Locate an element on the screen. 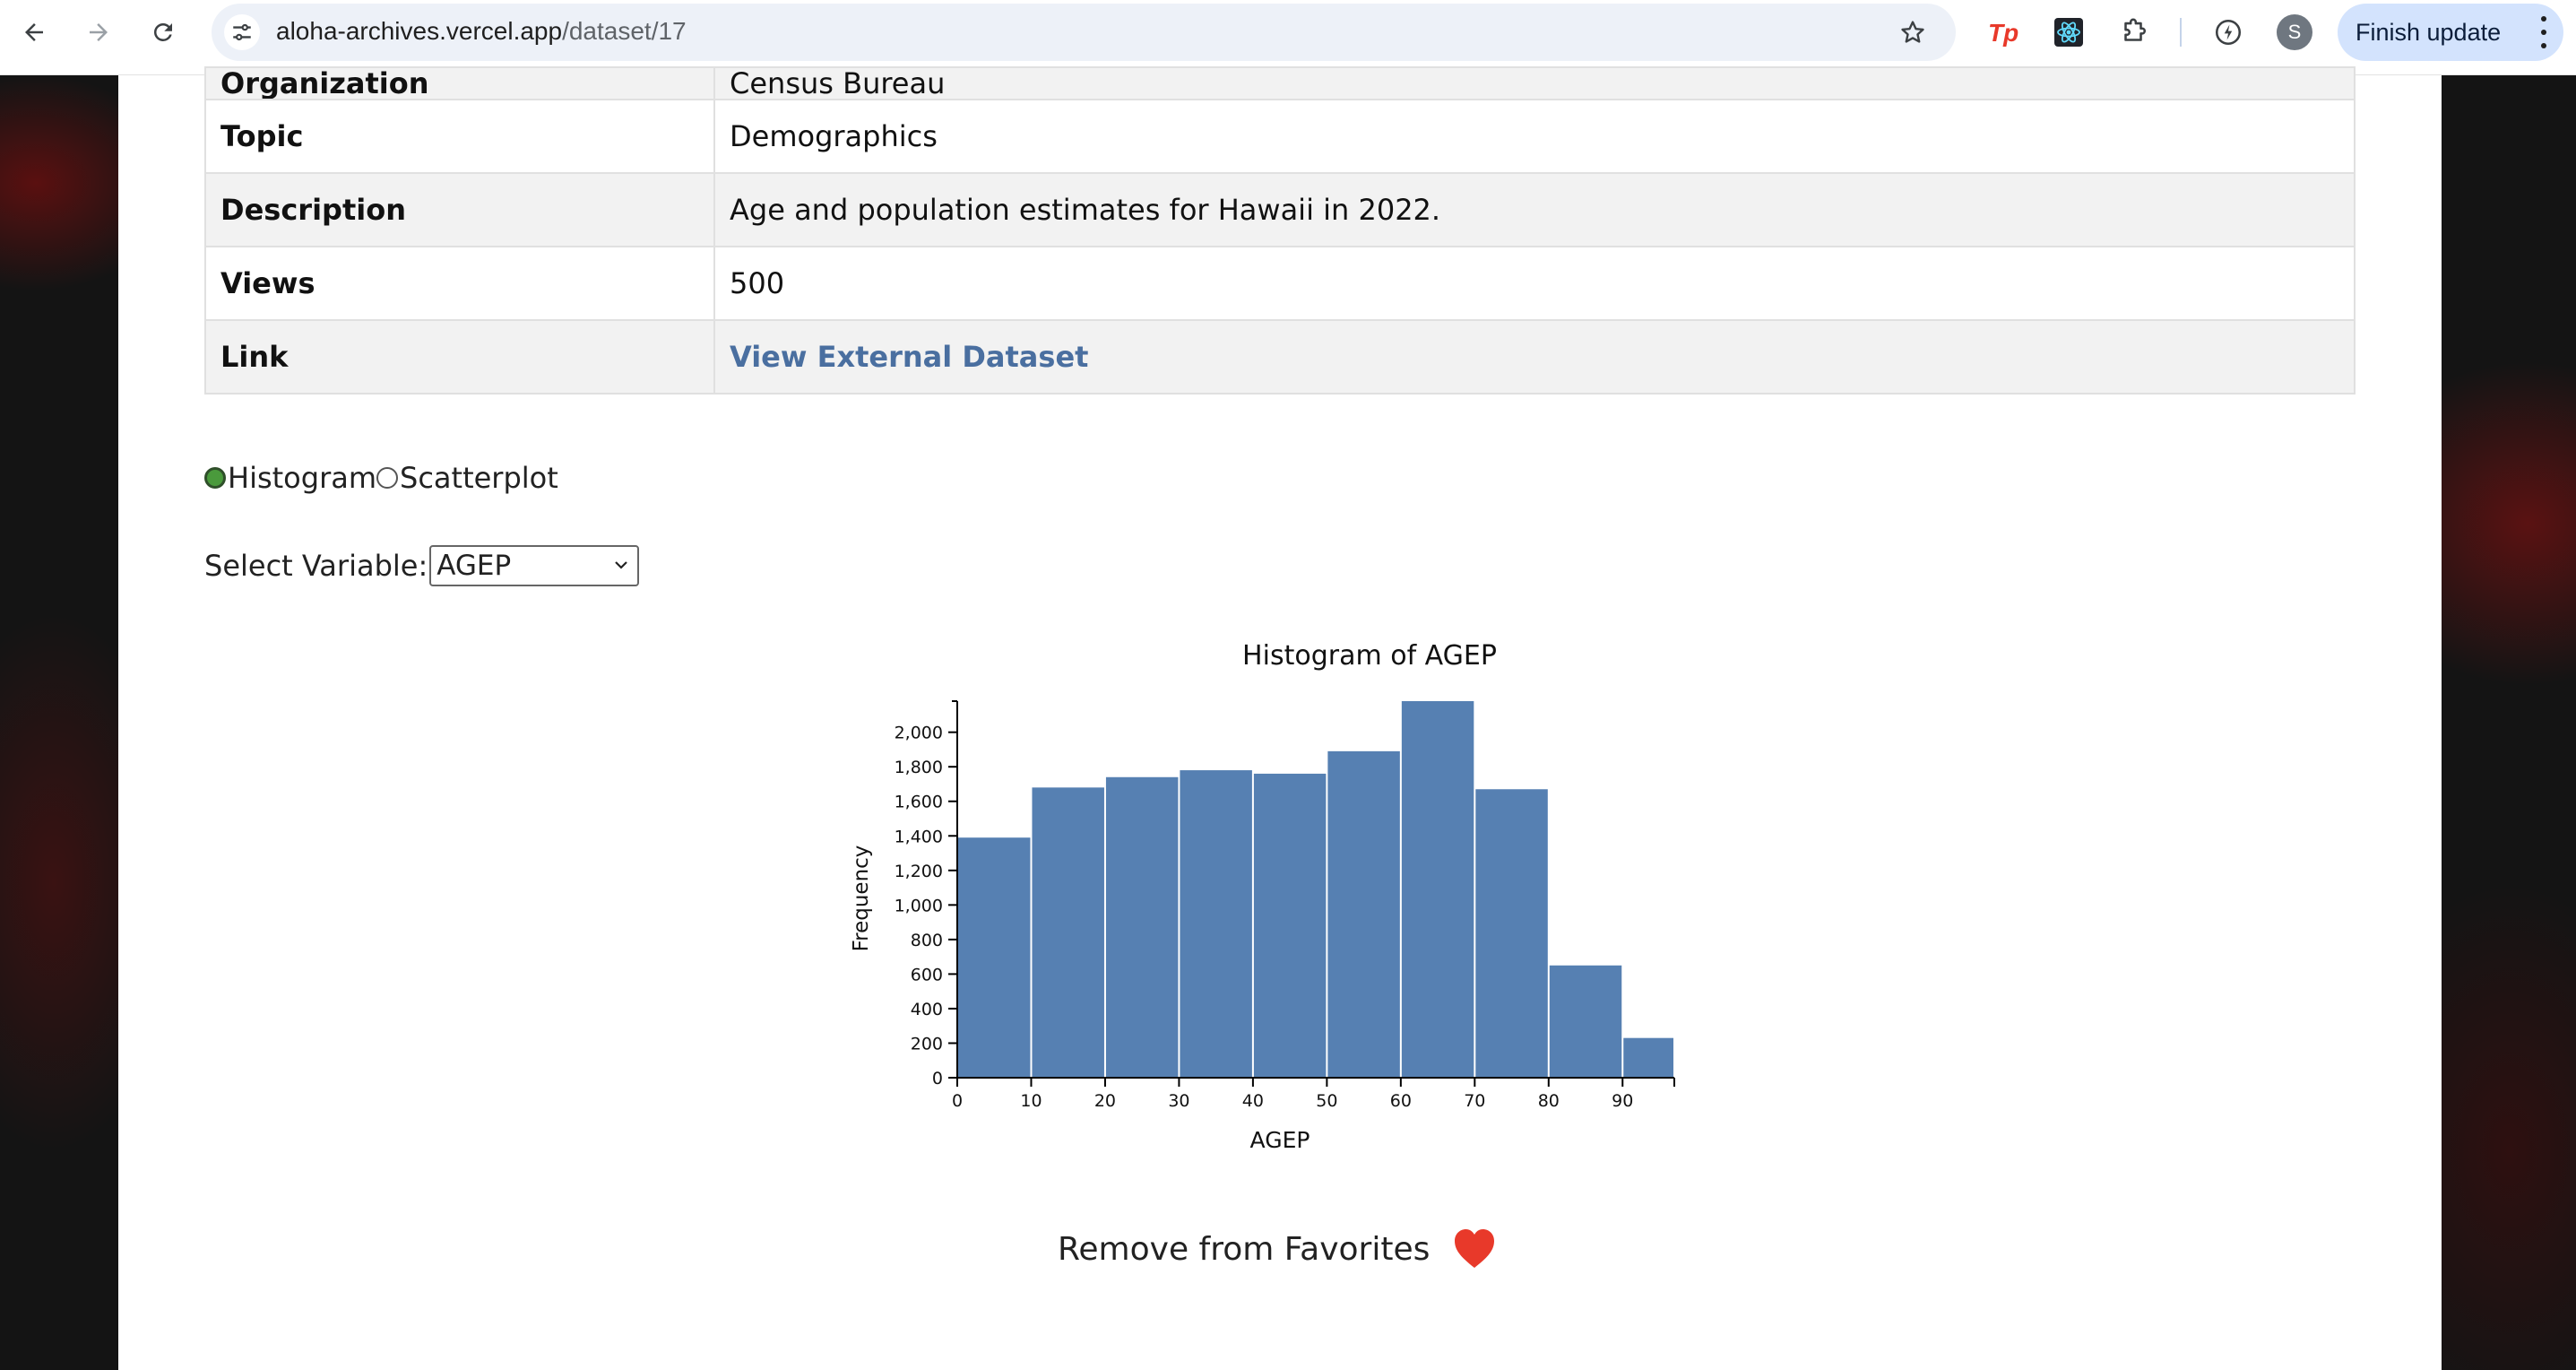 Image resolution: width=2576 pixels, height=1370 pixels. x-tick-label: 80 is located at coordinates (1549, 1101).